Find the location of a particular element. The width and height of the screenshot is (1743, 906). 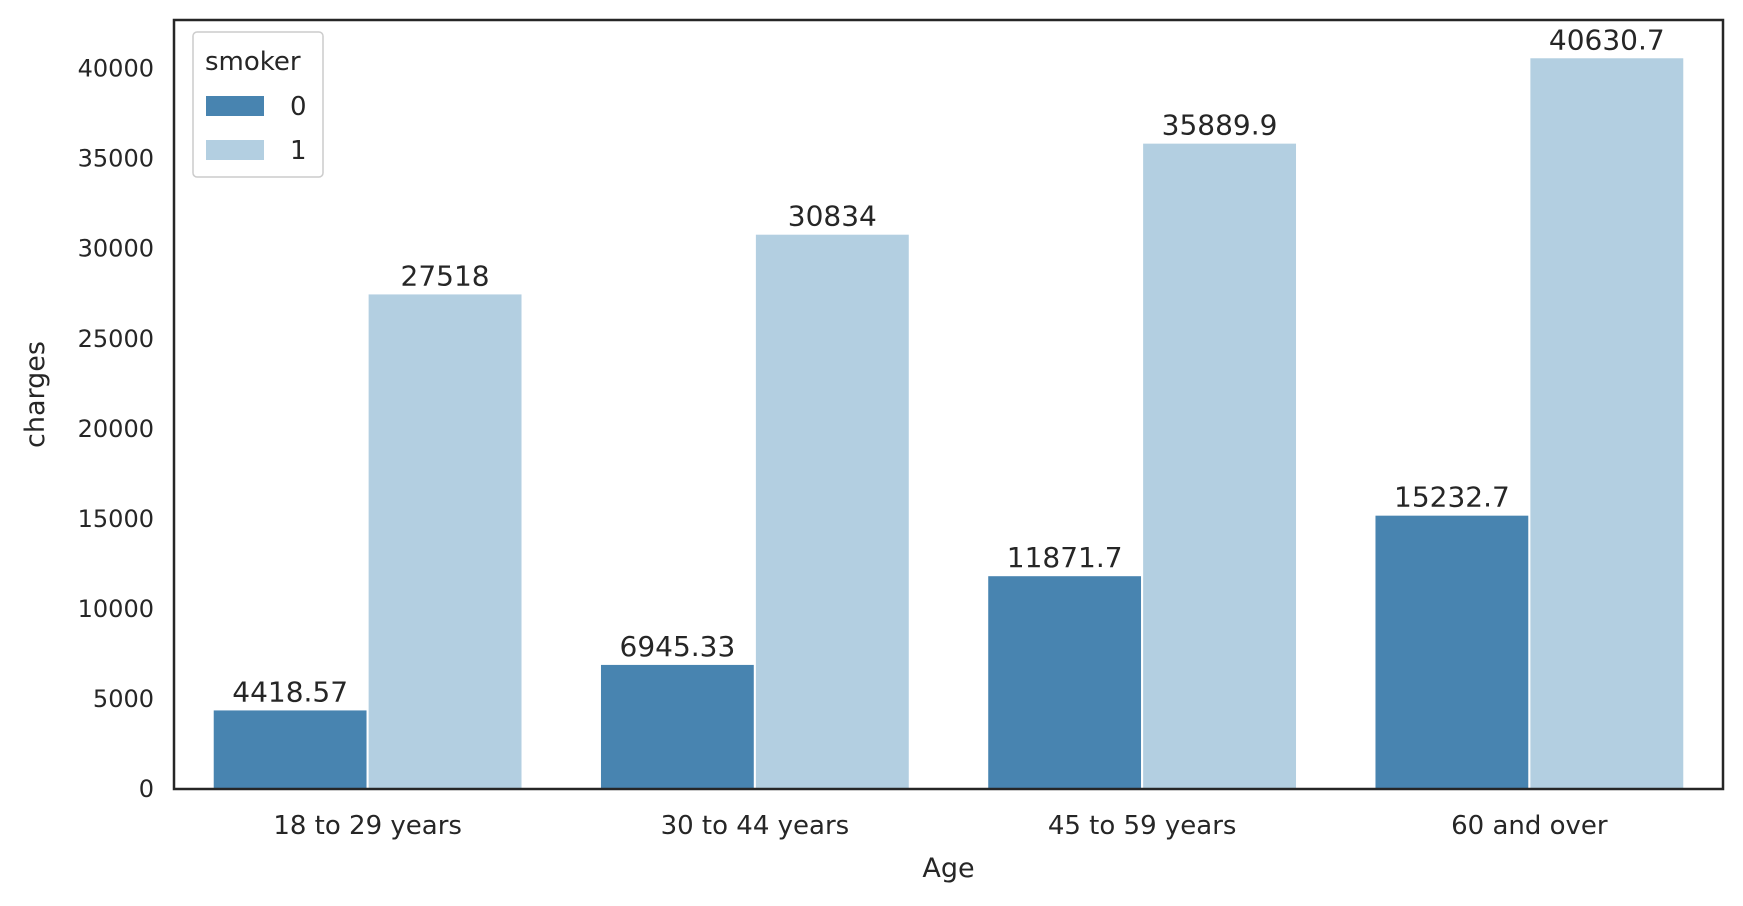

x-axis-label: Age is located at coordinates (948, 868).